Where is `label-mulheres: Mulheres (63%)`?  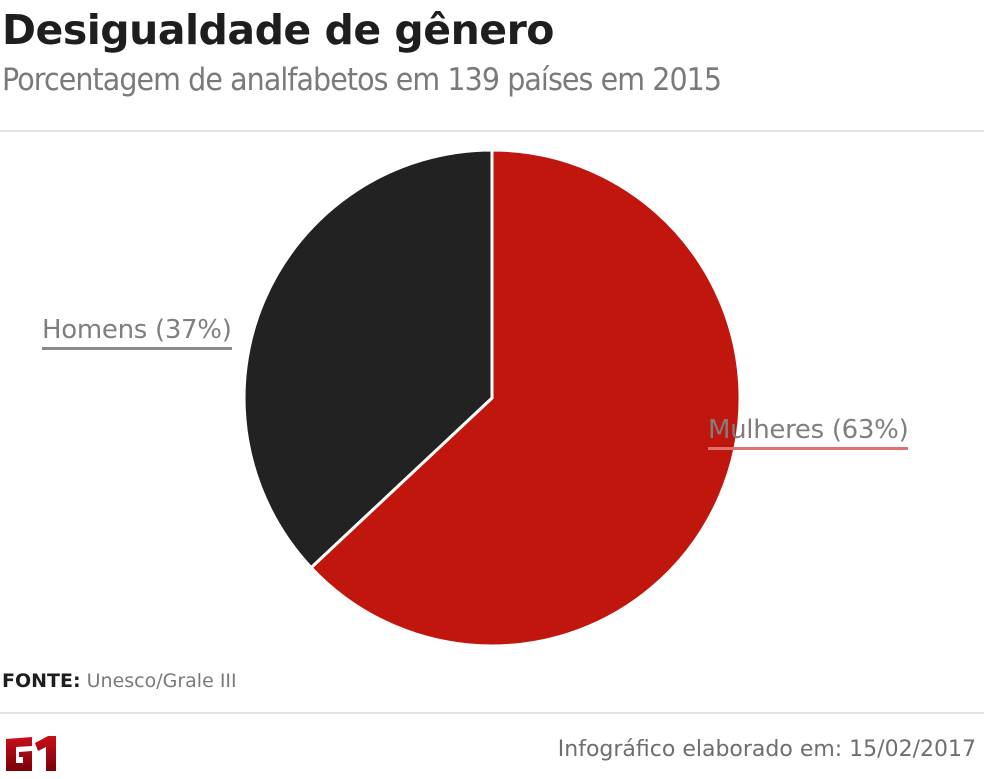 label-mulheres: Mulheres (63%) is located at coordinates (808, 432).